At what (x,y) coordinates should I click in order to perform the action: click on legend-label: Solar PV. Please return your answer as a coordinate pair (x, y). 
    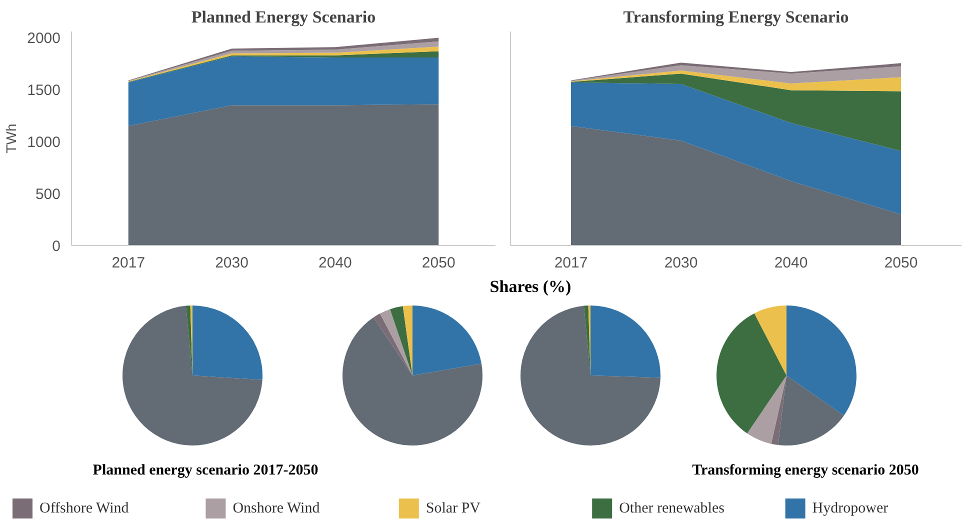
    Looking at the image, I should click on (453, 508).